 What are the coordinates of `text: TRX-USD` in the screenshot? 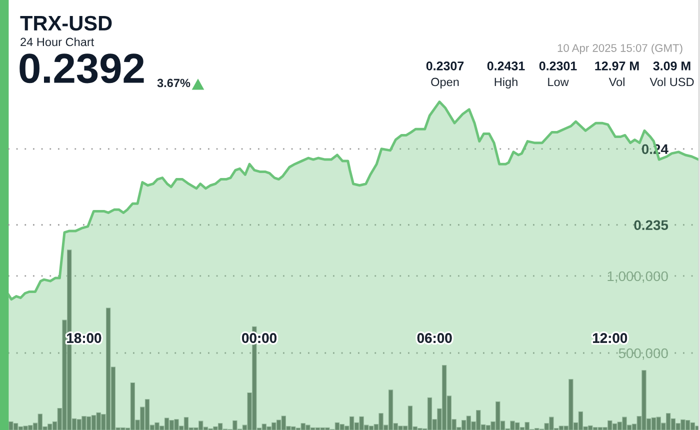 It's located at (66, 23).